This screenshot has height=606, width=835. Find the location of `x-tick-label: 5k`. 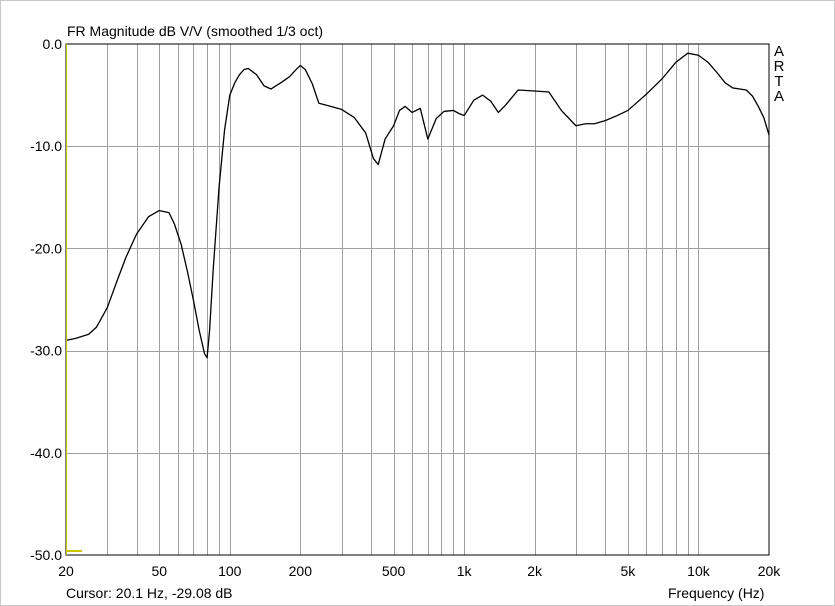

x-tick-label: 5k is located at coordinates (629, 571).